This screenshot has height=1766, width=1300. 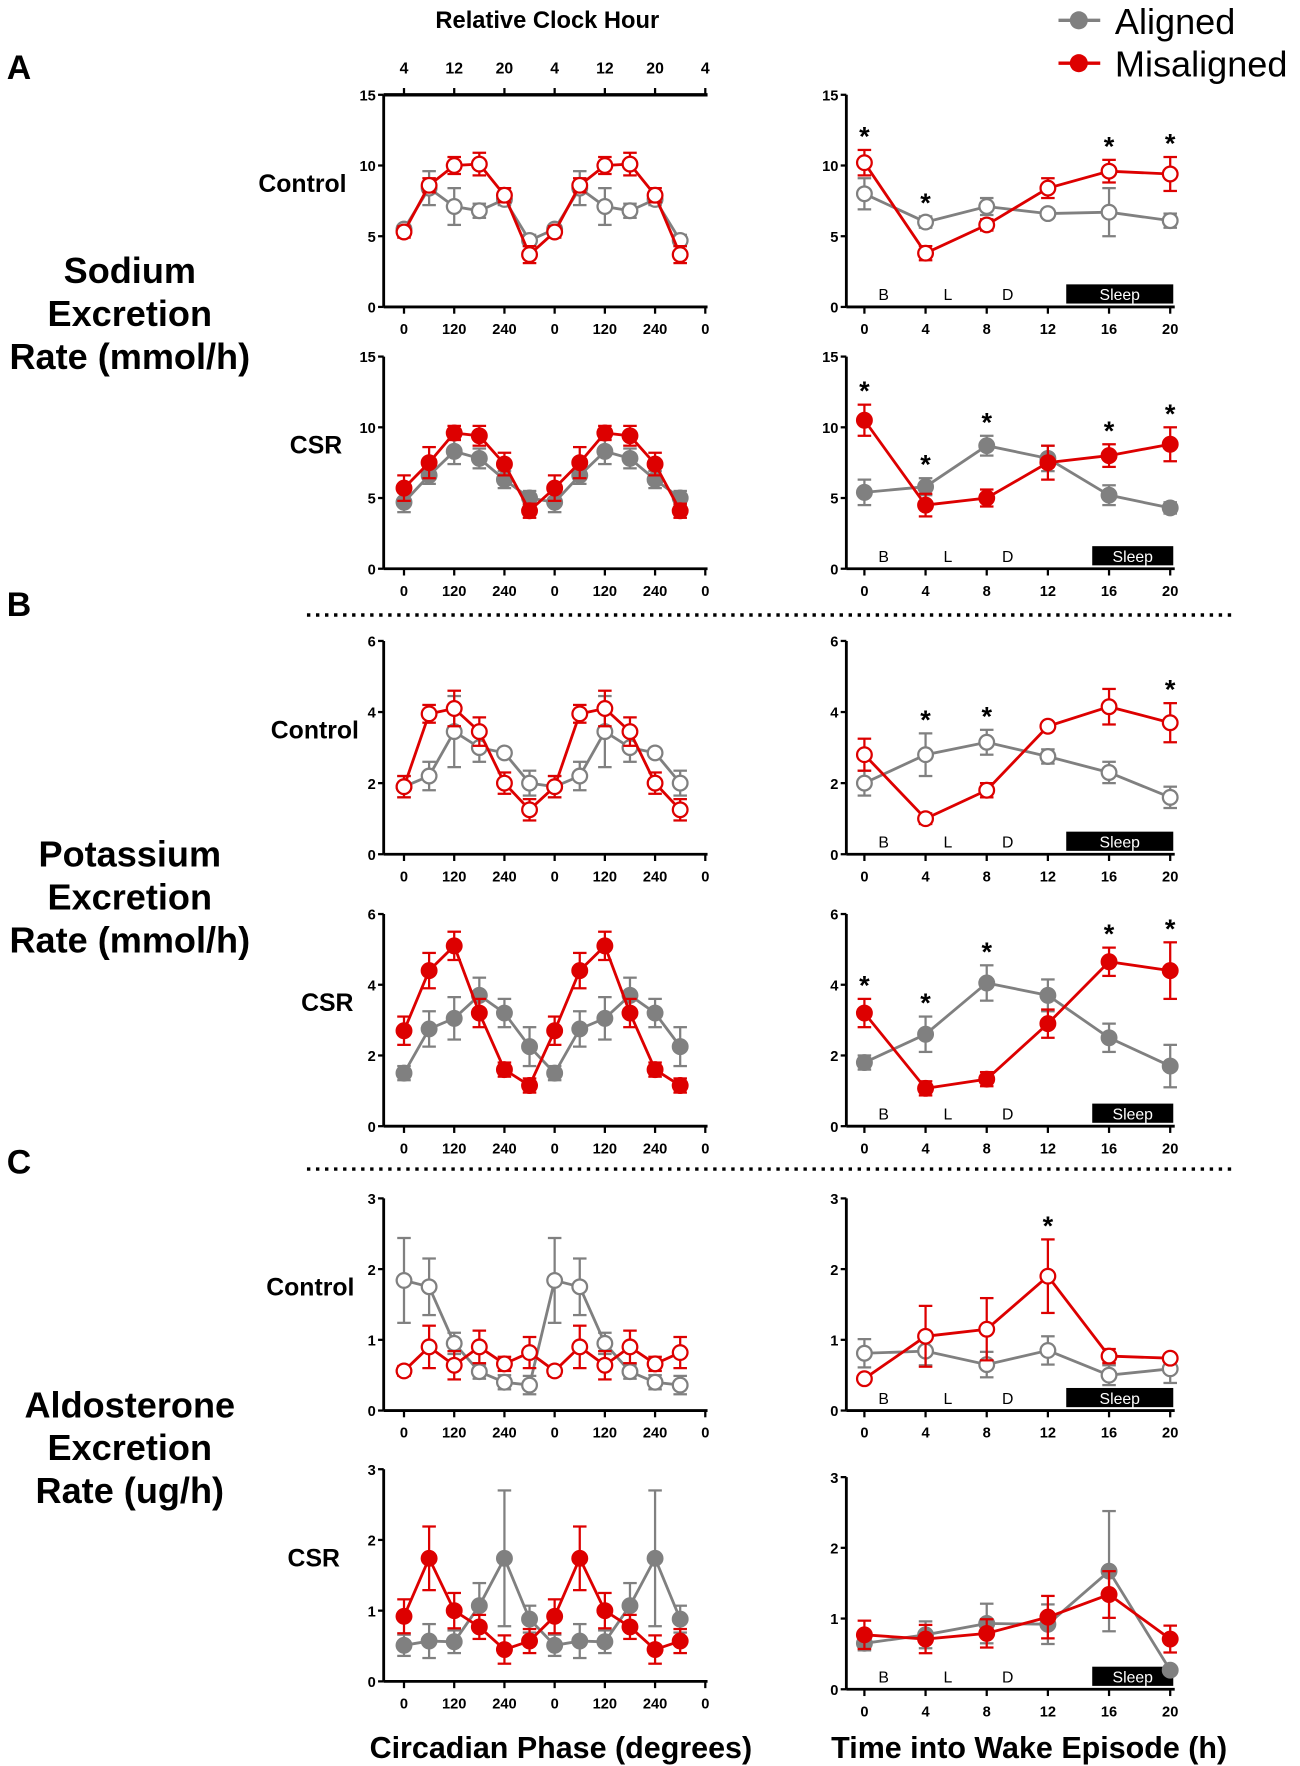 I want to click on panel-letter-c: C, so click(x=19, y=1163).